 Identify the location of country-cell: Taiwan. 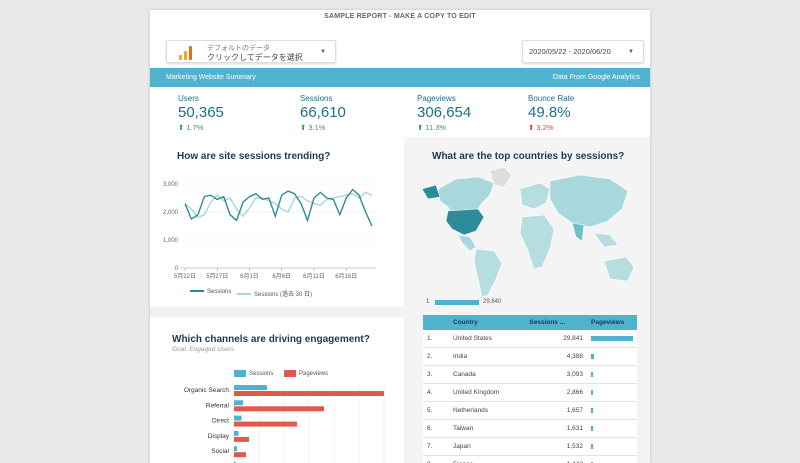
(487, 428).